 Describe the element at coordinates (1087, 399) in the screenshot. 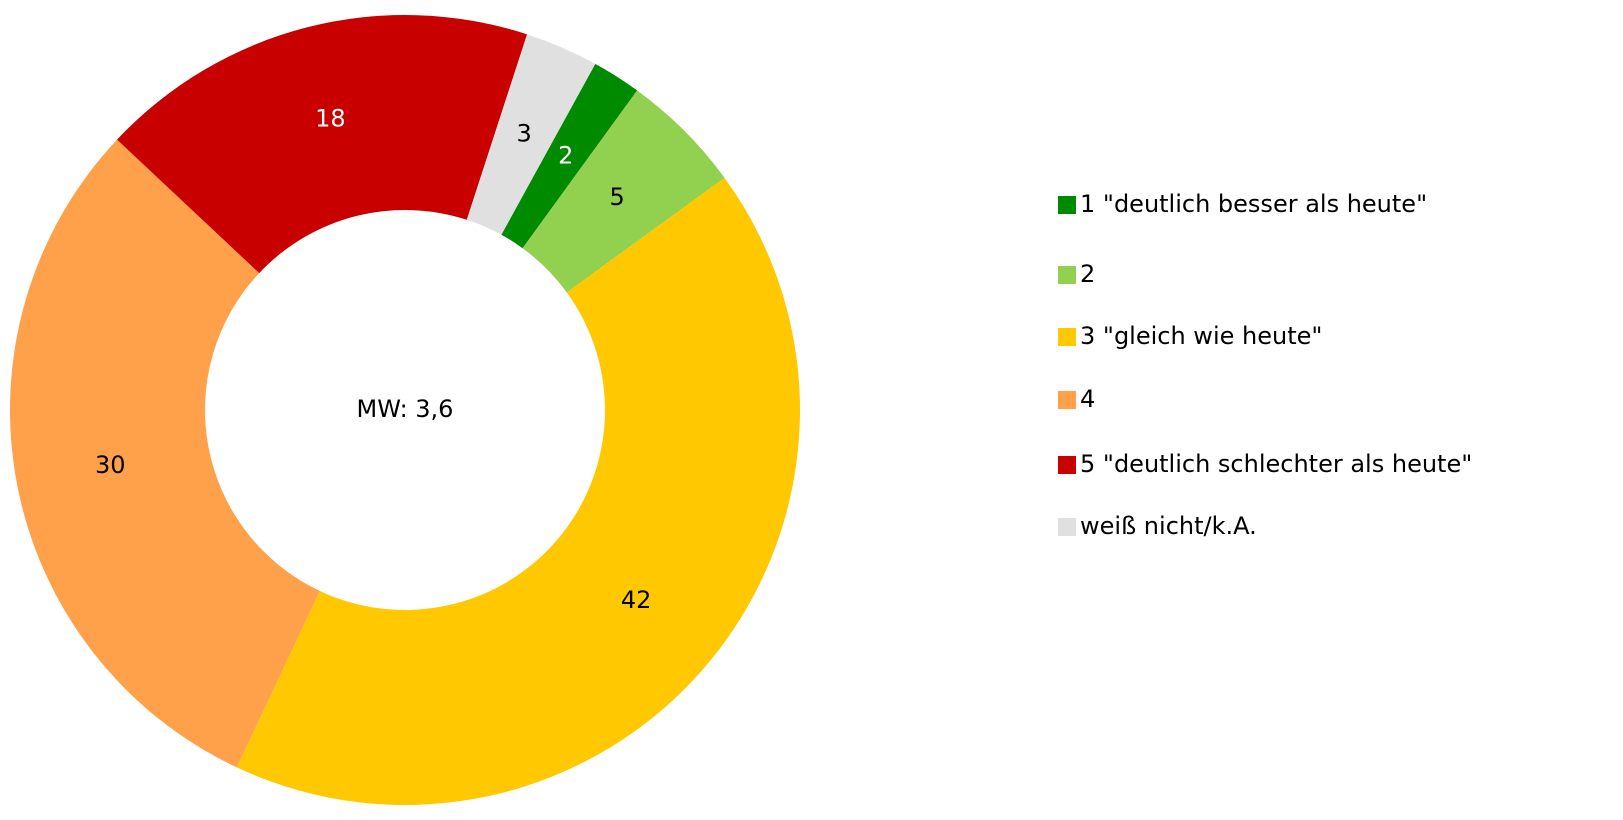

I see `legend-label: 4` at that location.